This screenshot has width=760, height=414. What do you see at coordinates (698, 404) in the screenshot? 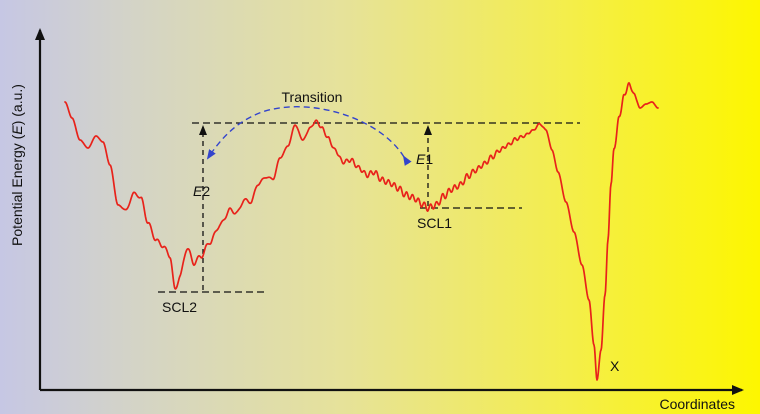
I see `x-axis-label: Coordinates` at bounding box center [698, 404].